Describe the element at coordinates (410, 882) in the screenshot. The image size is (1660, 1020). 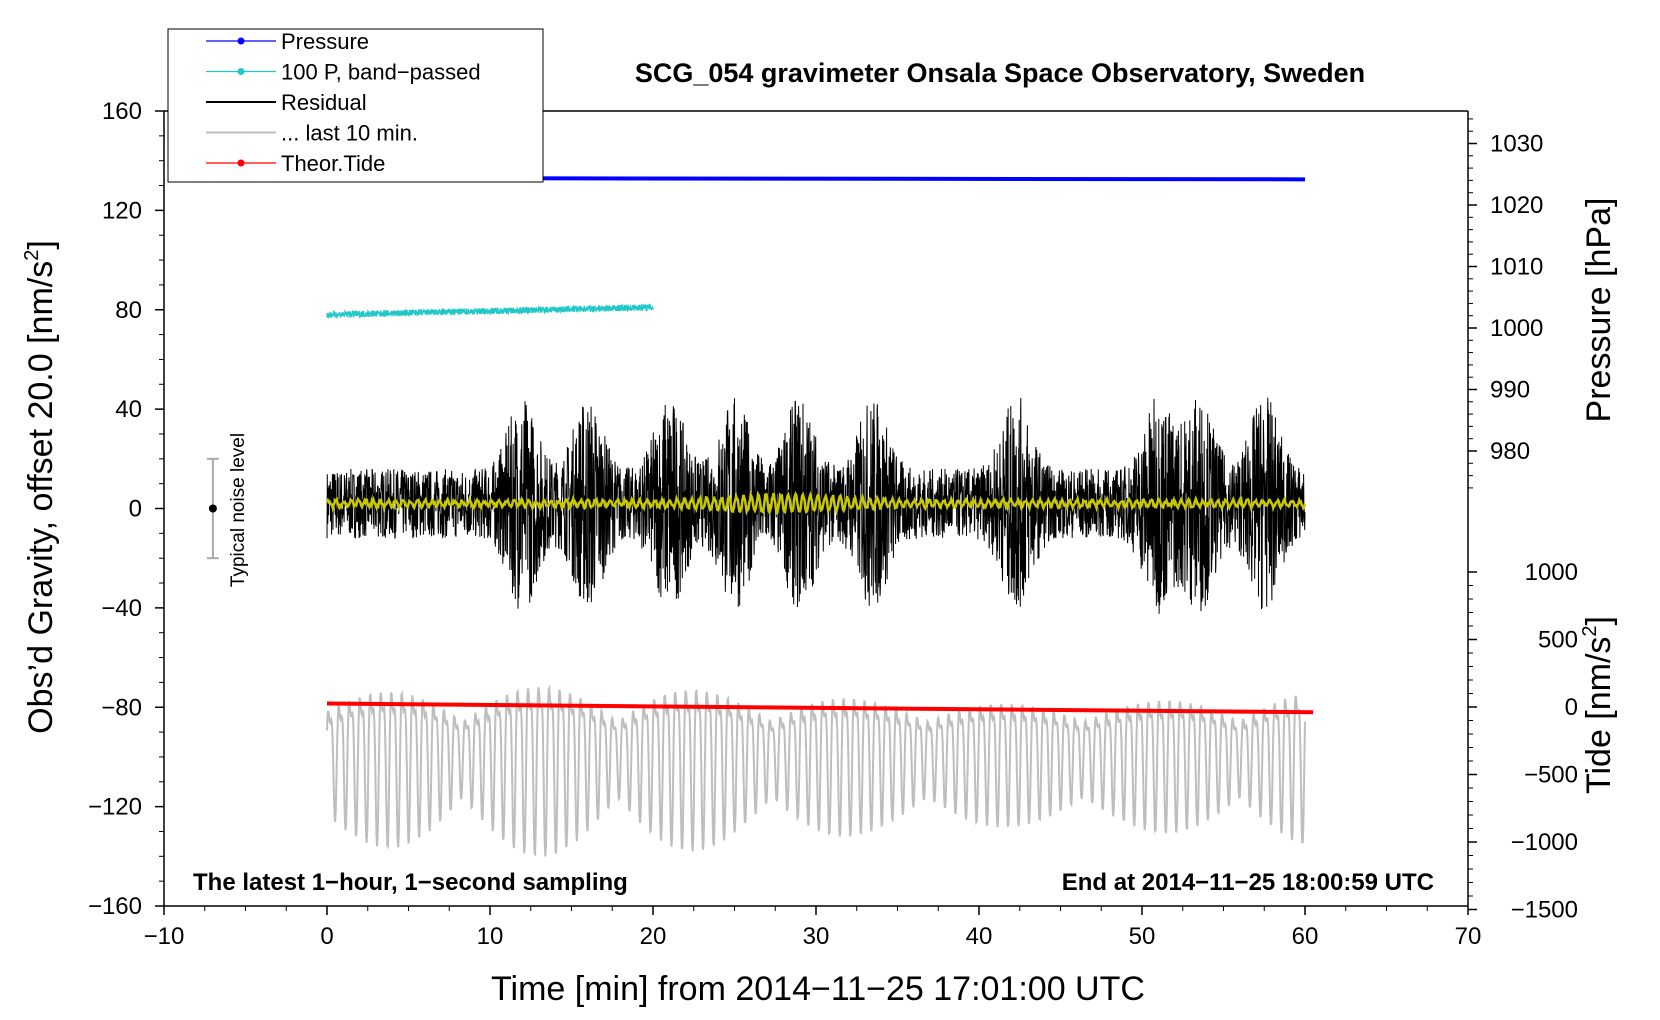
I see `annotation-latest-hour: The latest 1−hour, 1−second sampling` at that location.